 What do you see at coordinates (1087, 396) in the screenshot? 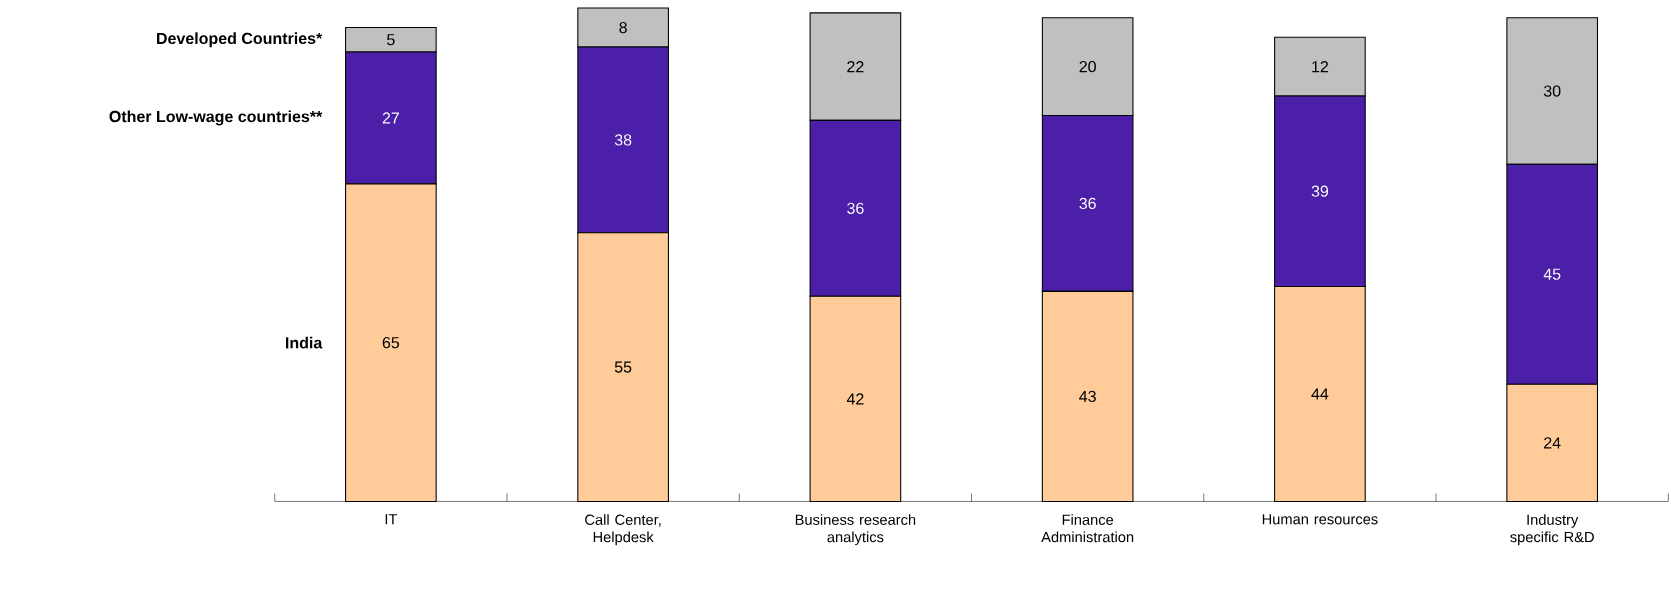
I see `data-label: 43` at bounding box center [1087, 396].